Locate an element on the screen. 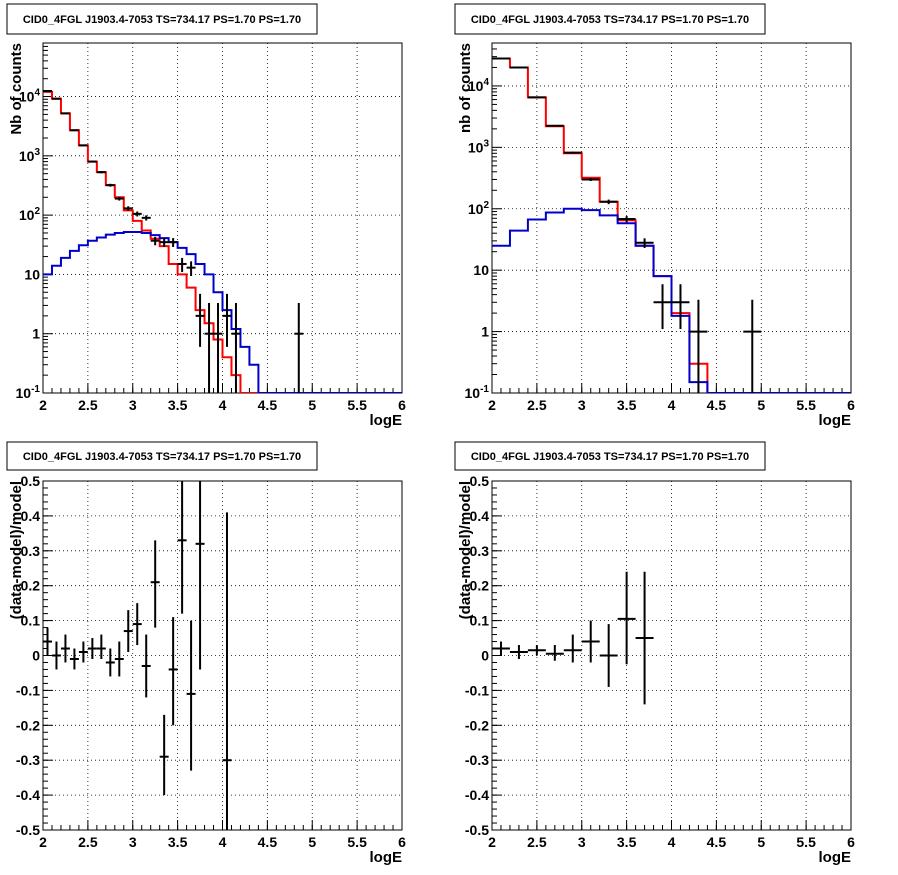 This screenshot has width=898, height=875. y-tick-label: 10³ is located at coordinates (30, 155).